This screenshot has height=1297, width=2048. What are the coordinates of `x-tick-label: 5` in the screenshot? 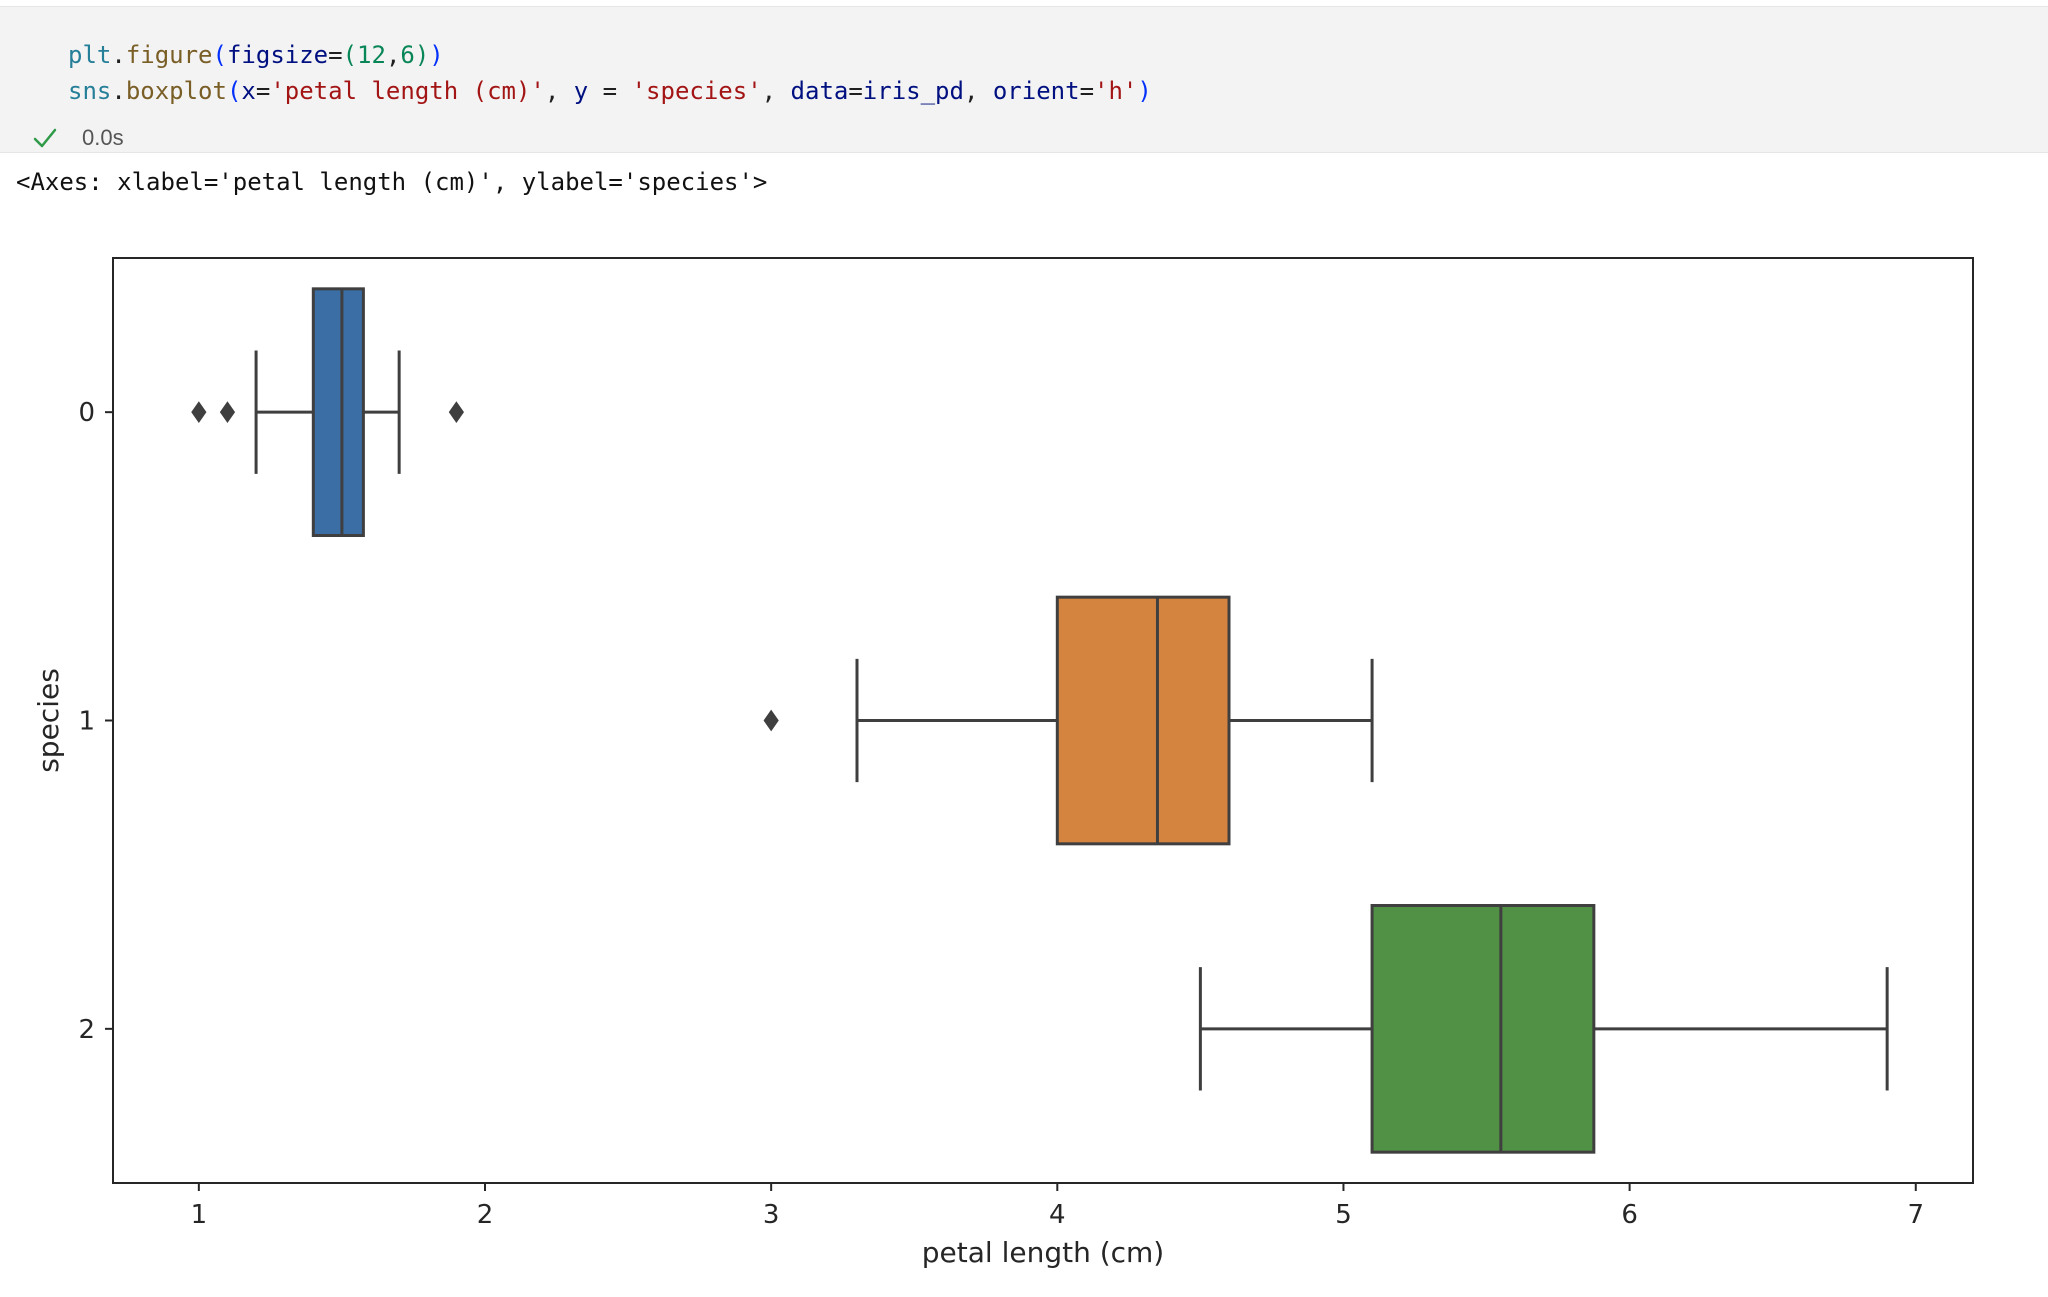 It's located at (1343, 1215).